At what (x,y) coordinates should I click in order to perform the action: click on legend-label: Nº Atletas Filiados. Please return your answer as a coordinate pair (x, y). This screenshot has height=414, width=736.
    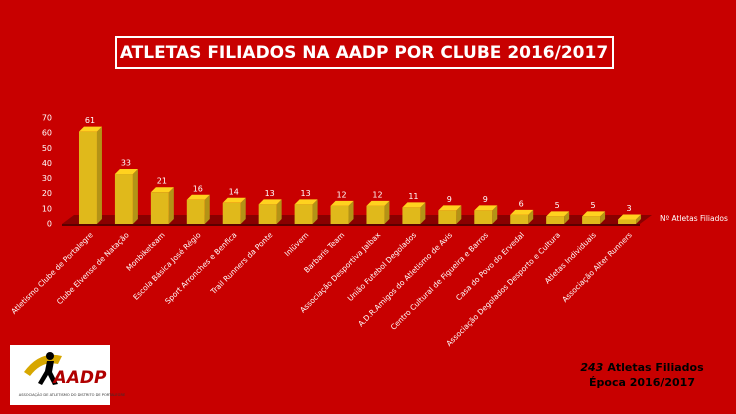
    Looking at the image, I should click on (694, 218).